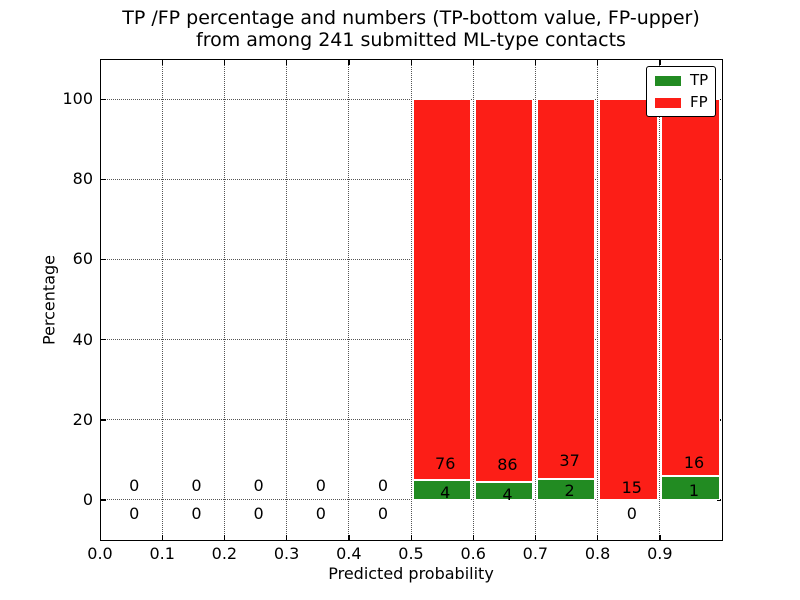 The image size is (800, 600). I want to click on tp-count-annotation: 1, so click(694, 491).